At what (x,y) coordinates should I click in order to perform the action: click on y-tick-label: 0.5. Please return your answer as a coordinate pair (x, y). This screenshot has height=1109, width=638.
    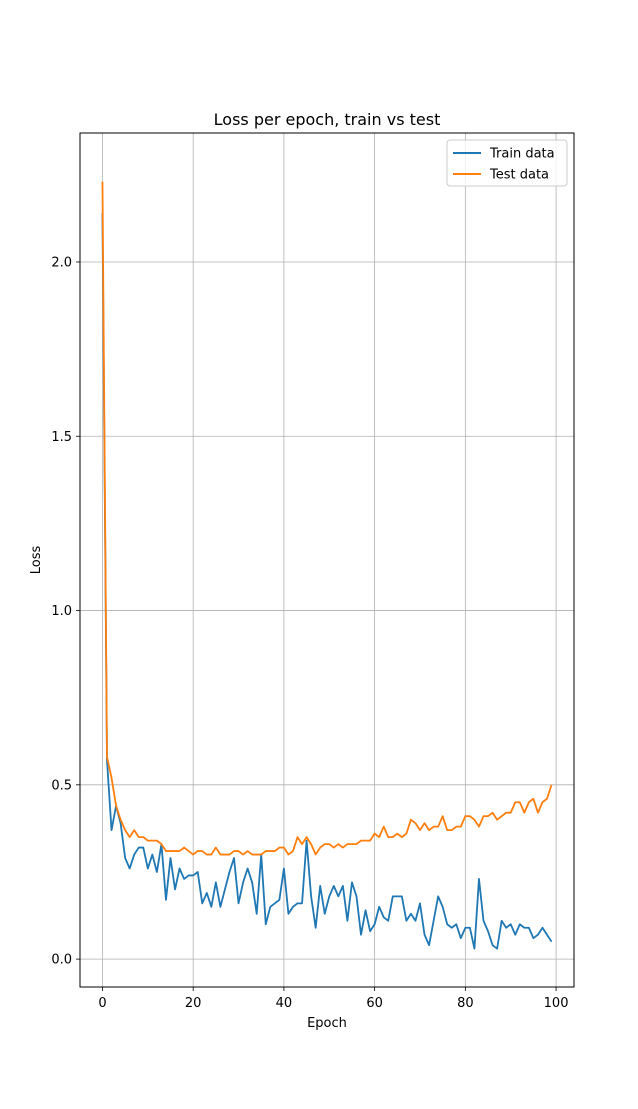
    Looking at the image, I should click on (61, 785).